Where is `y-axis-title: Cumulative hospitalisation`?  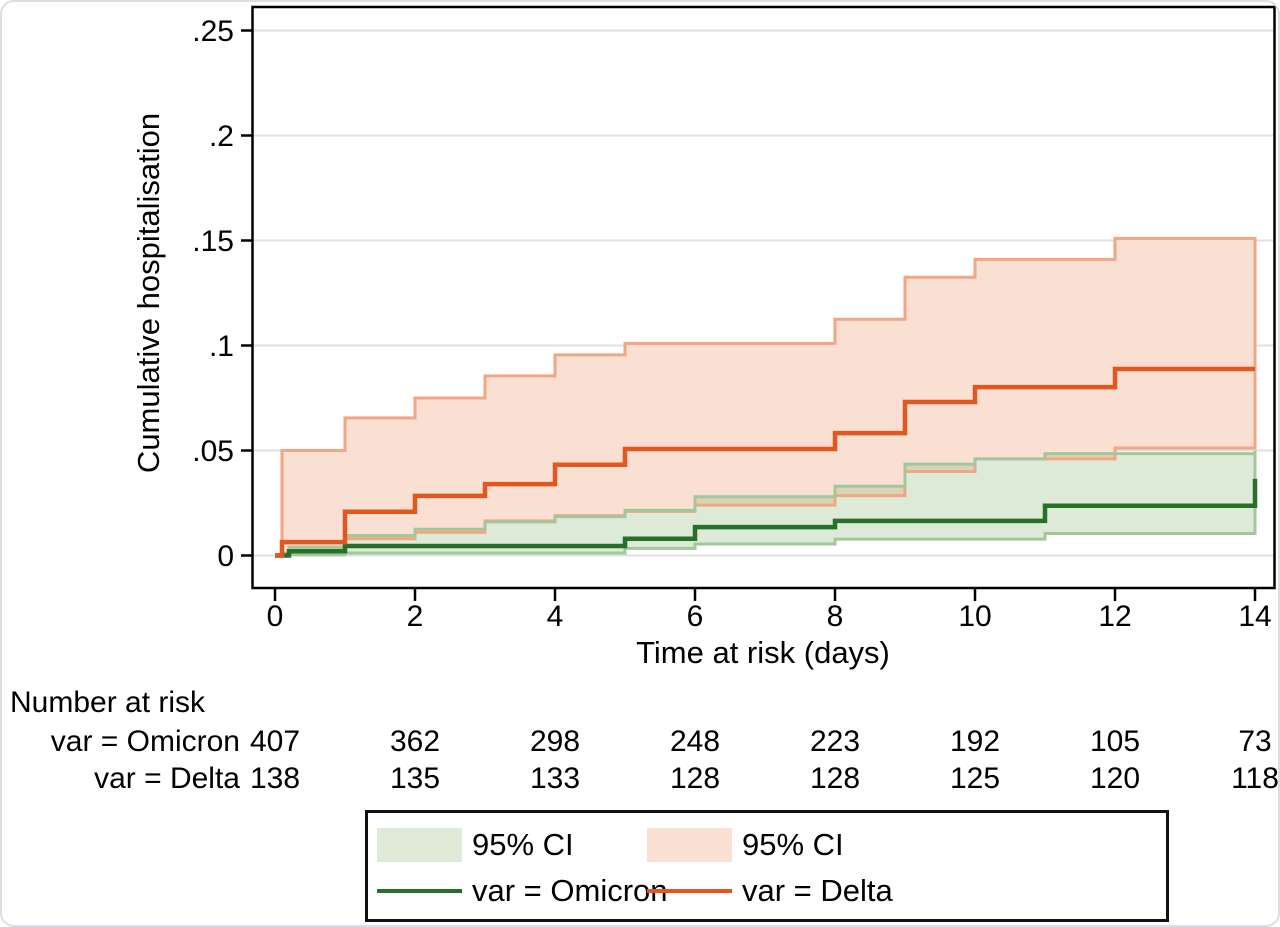
y-axis-title: Cumulative hospitalisation is located at coordinates (148, 293).